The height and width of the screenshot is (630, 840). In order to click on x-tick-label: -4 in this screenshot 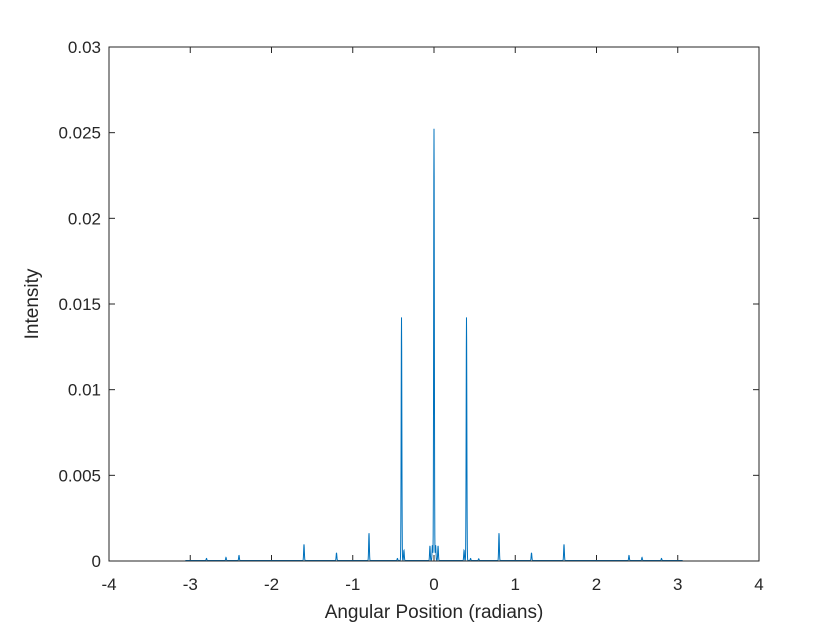, I will do `click(108, 584)`.